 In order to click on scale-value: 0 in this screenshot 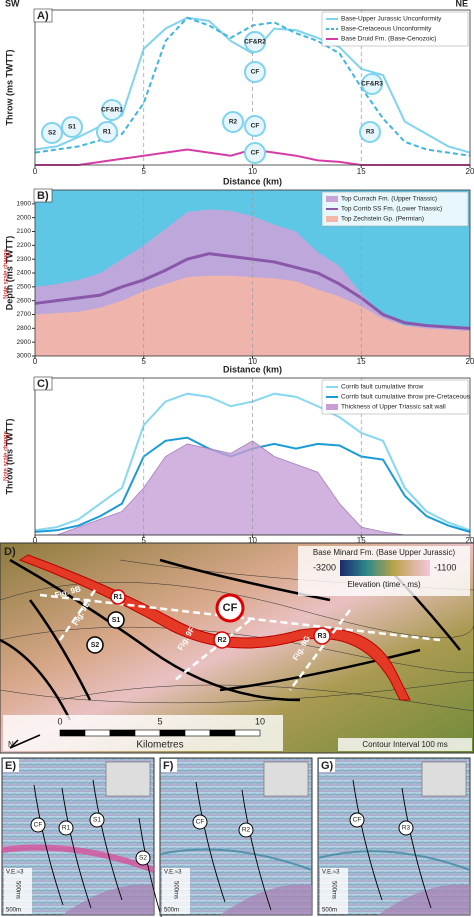, I will do `click(59, 721)`.